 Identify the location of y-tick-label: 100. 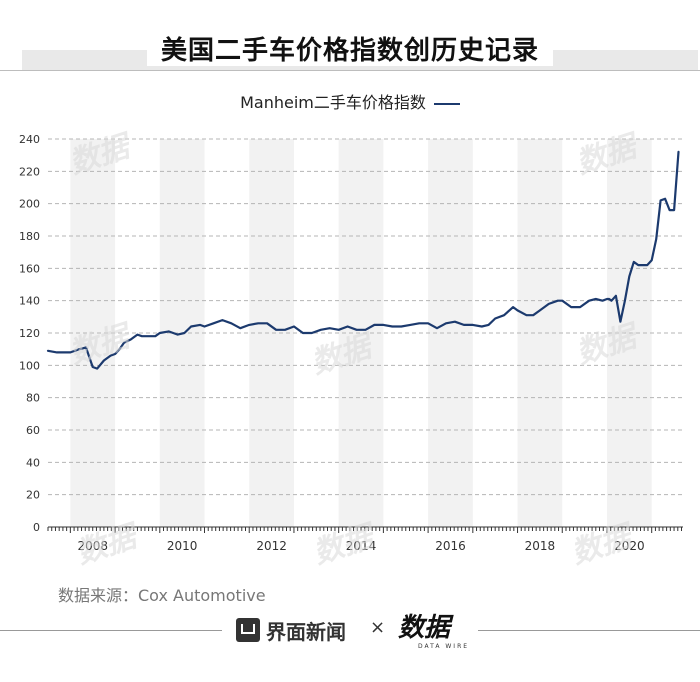
(29, 365).